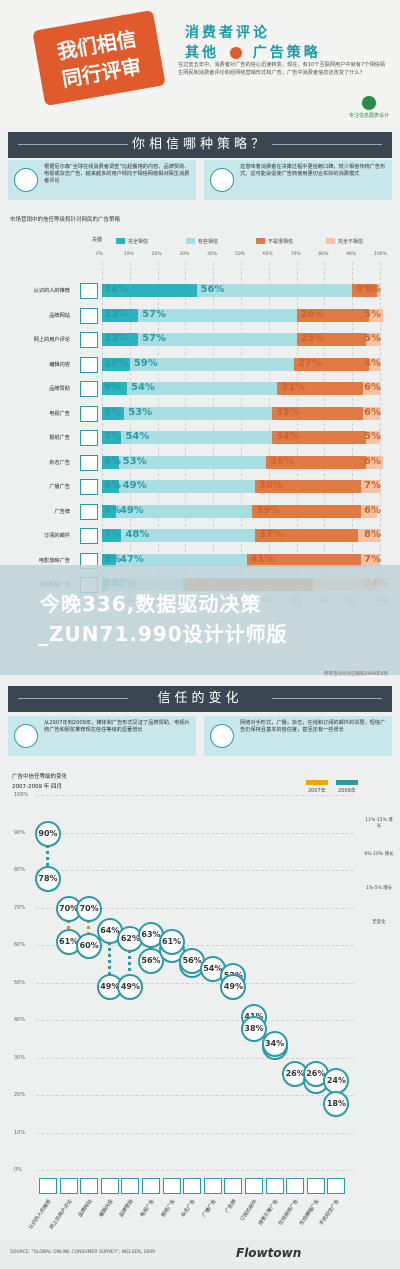 The height and width of the screenshot is (1269, 400). Describe the element at coordinates (145, 363) in the screenshot. I see `bar-value-label: 59%` at that location.